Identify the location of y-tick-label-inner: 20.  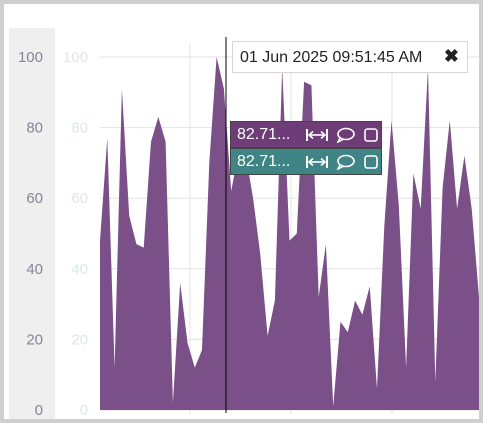
(79, 339).